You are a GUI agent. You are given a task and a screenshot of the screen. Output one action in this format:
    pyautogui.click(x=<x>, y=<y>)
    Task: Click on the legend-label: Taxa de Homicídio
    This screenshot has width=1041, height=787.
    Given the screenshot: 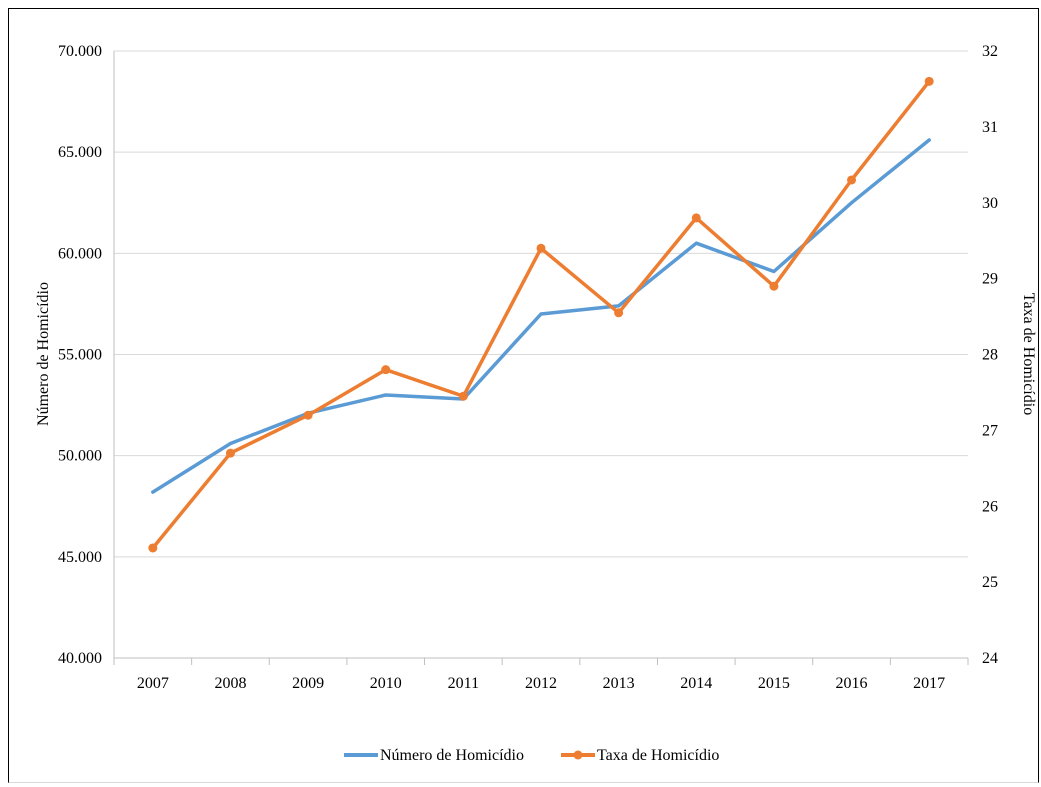 What is the action you would take?
    pyautogui.click(x=658, y=755)
    